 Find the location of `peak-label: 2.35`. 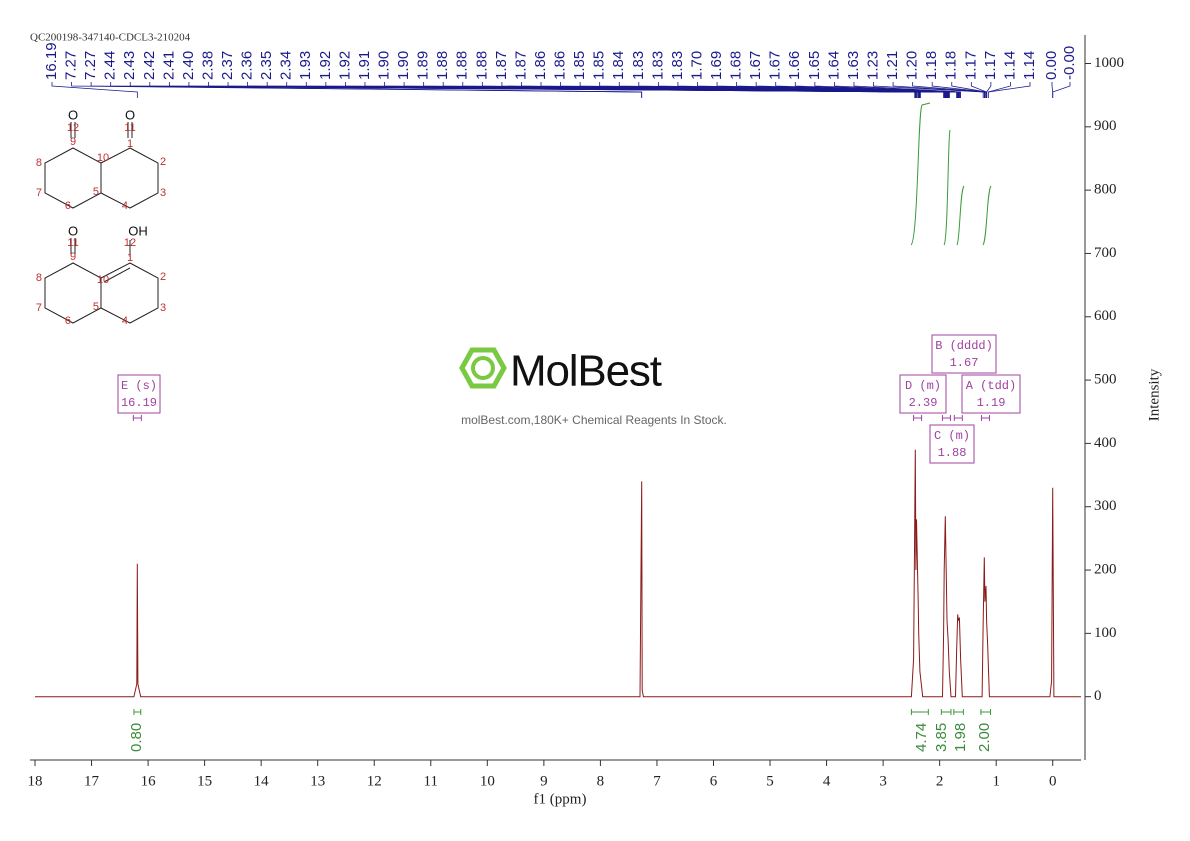

peak-label: 2.35 is located at coordinates (266, 65).